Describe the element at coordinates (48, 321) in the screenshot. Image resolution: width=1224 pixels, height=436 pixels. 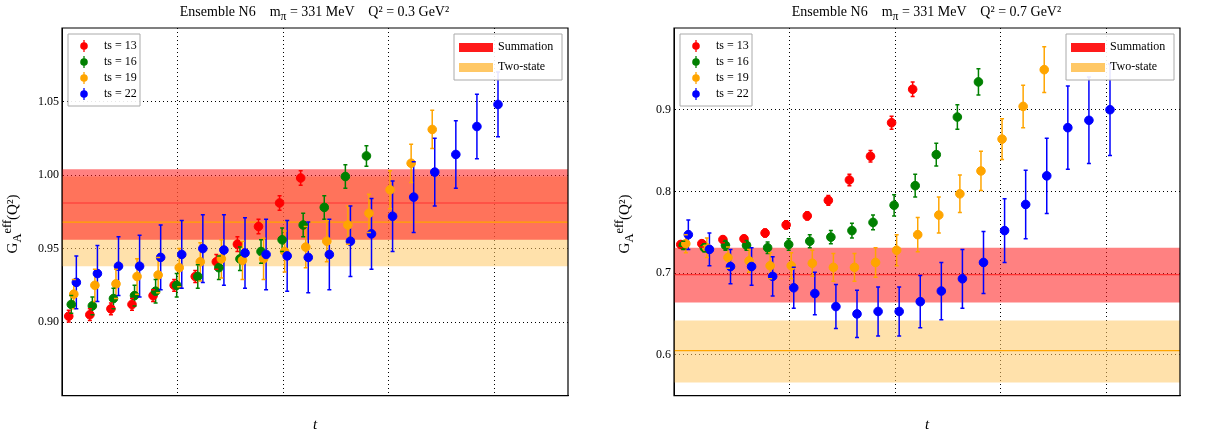
I see `y-tick-label: 0.90` at that location.